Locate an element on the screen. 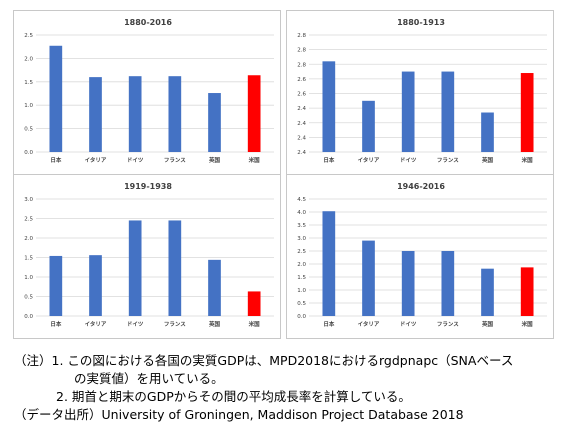  note-1-continued: の実質値）を用いている。 is located at coordinates (149, 378).